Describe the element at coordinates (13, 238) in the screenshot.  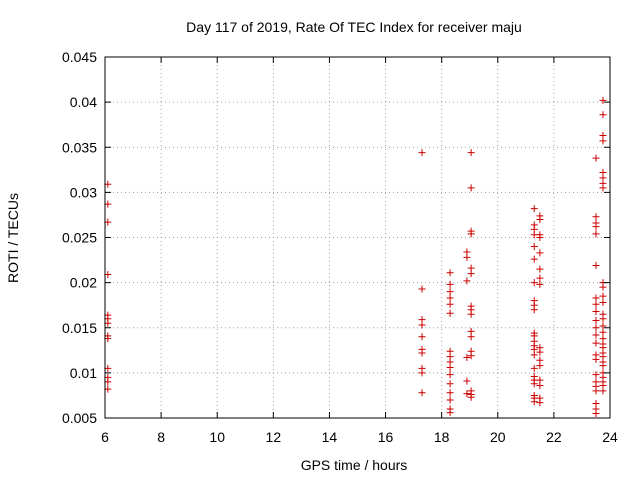
I see `y-axis-label: ROTI / TECUs` at that location.